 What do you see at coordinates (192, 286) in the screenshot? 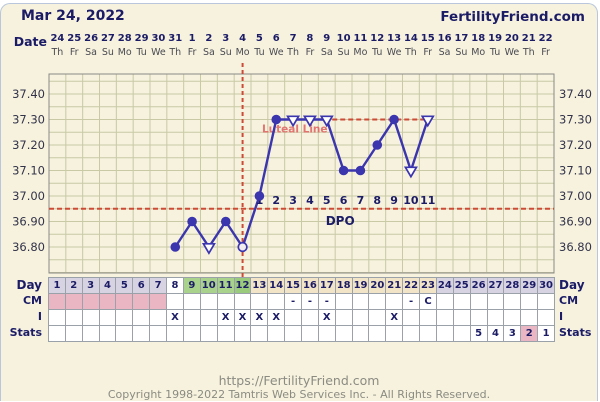
I see `day-cell-day-9: 9` at bounding box center [192, 286].